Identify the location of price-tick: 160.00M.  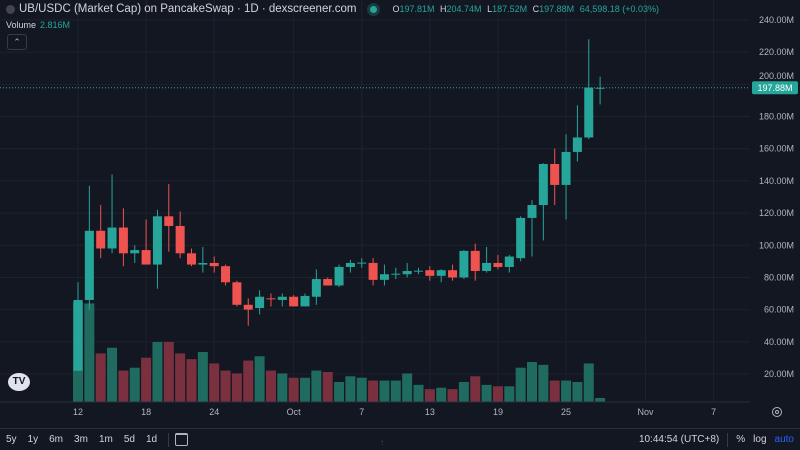
(776, 149).